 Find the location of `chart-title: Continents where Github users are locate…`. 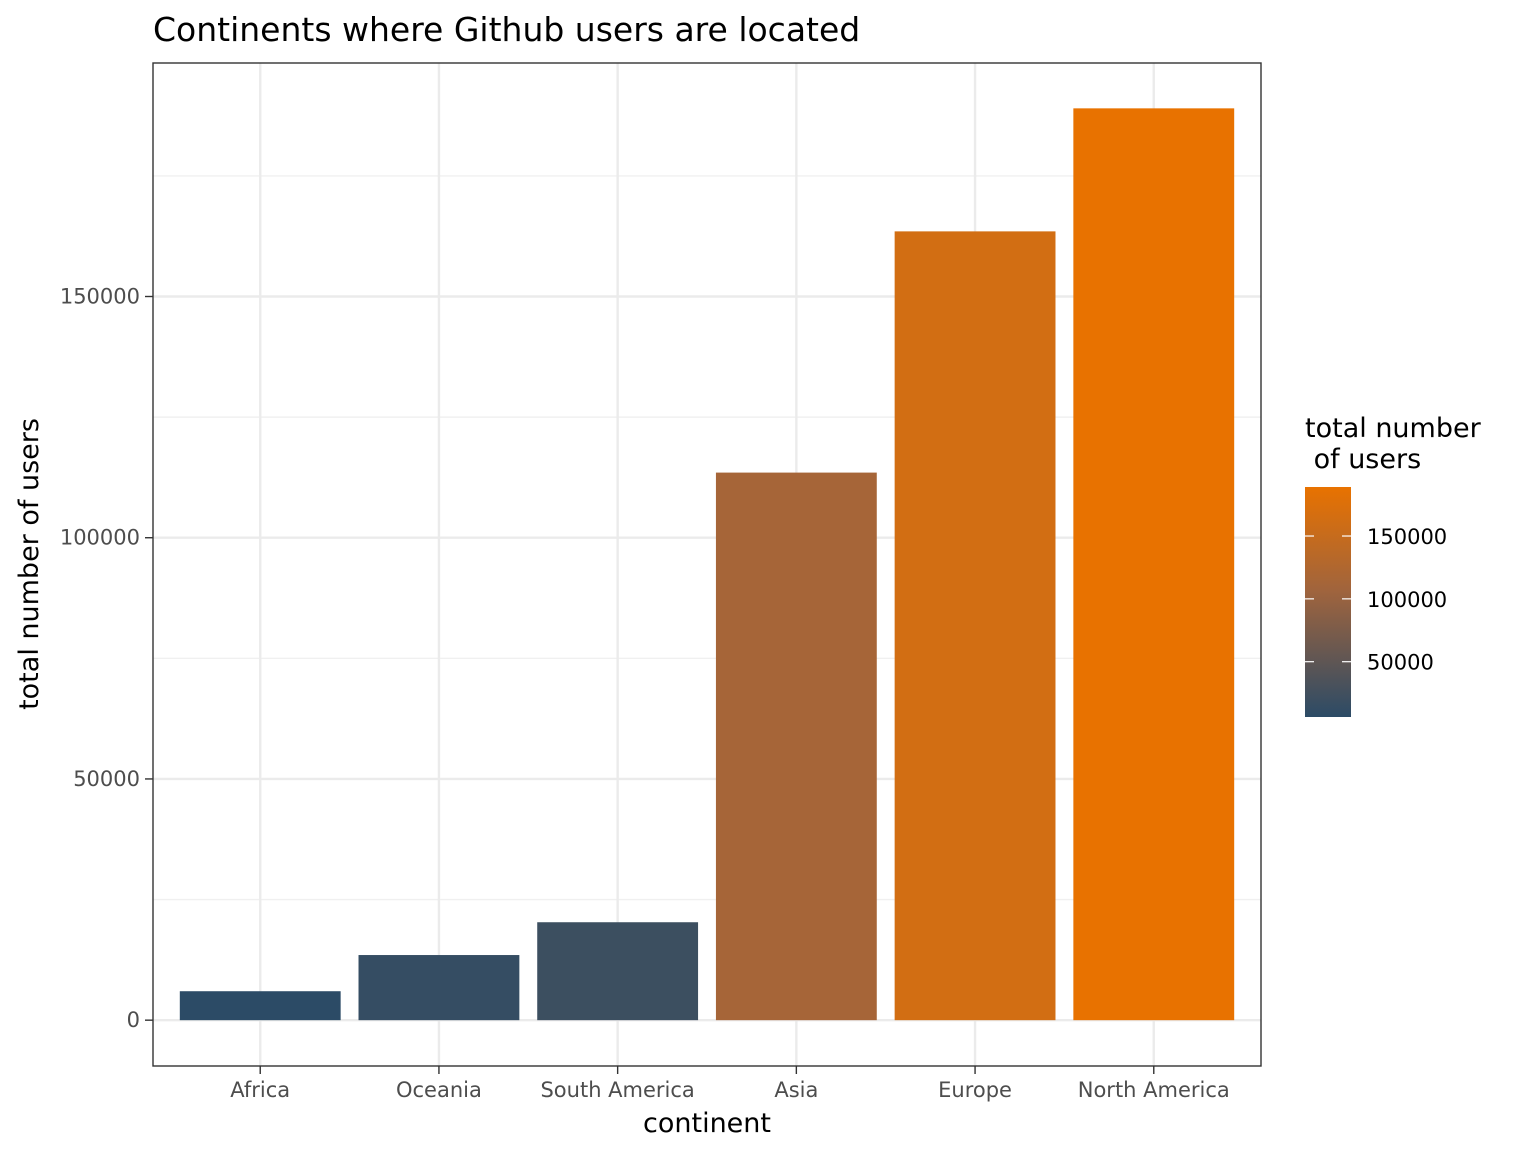

chart-title: Continents where Github users are locate… is located at coordinates (506, 29).